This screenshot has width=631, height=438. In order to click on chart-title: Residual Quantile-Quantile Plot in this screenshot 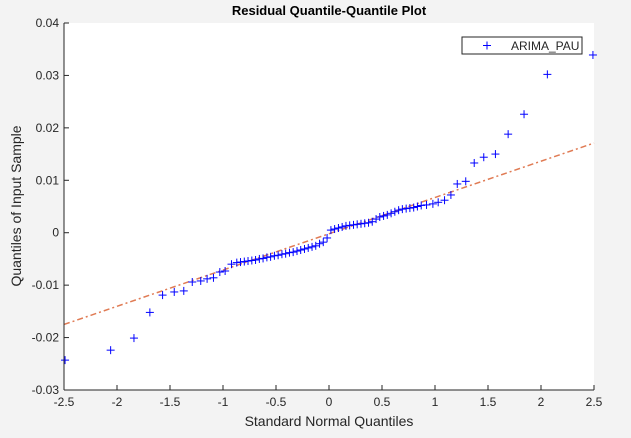, I will do `click(329, 10)`.